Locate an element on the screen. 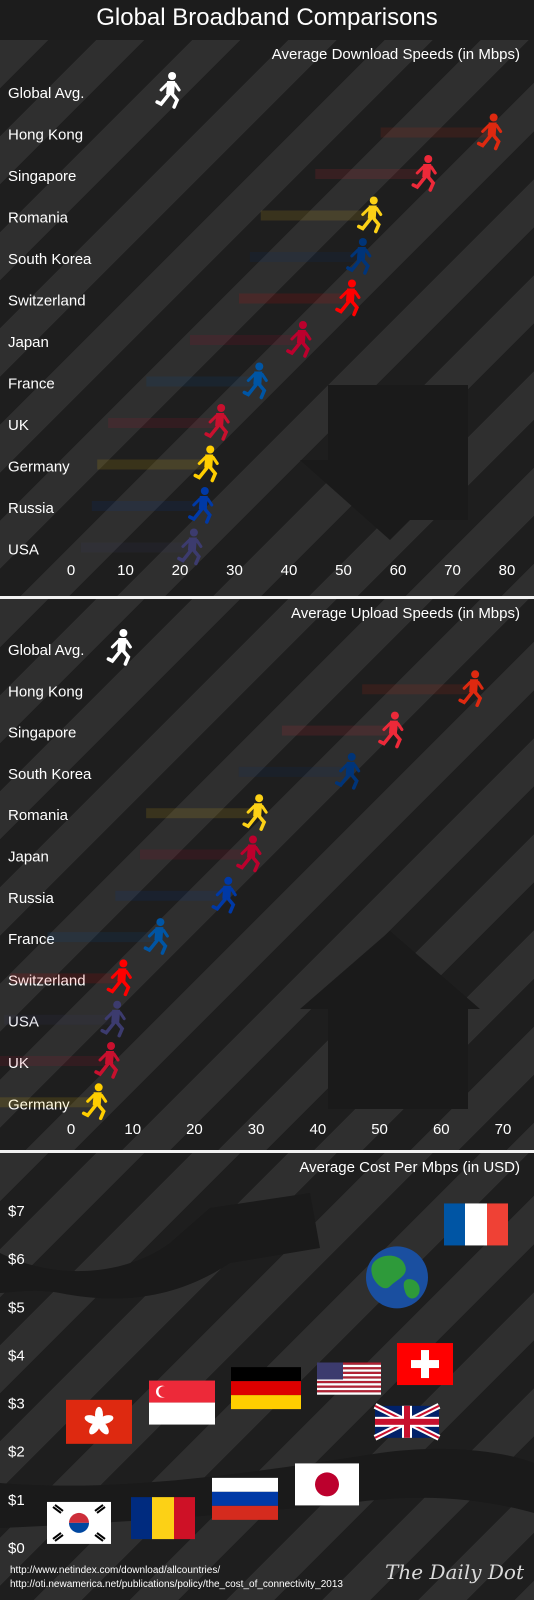 This screenshot has width=534, height=1600. flag-uk-icon is located at coordinates (407, 1422).